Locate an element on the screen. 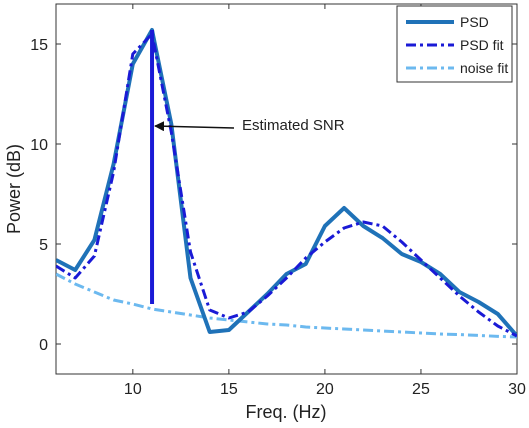 The width and height of the screenshot is (529, 428). x-tick-label: 30 is located at coordinates (517, 389).